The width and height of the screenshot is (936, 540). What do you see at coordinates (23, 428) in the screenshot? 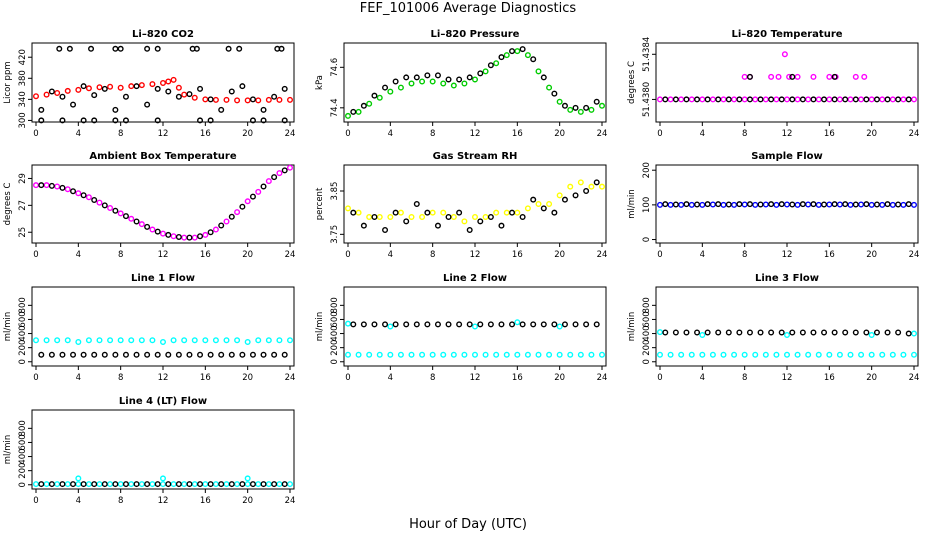
I see `y-tick-label: 800` at bounding box center [23, 428].